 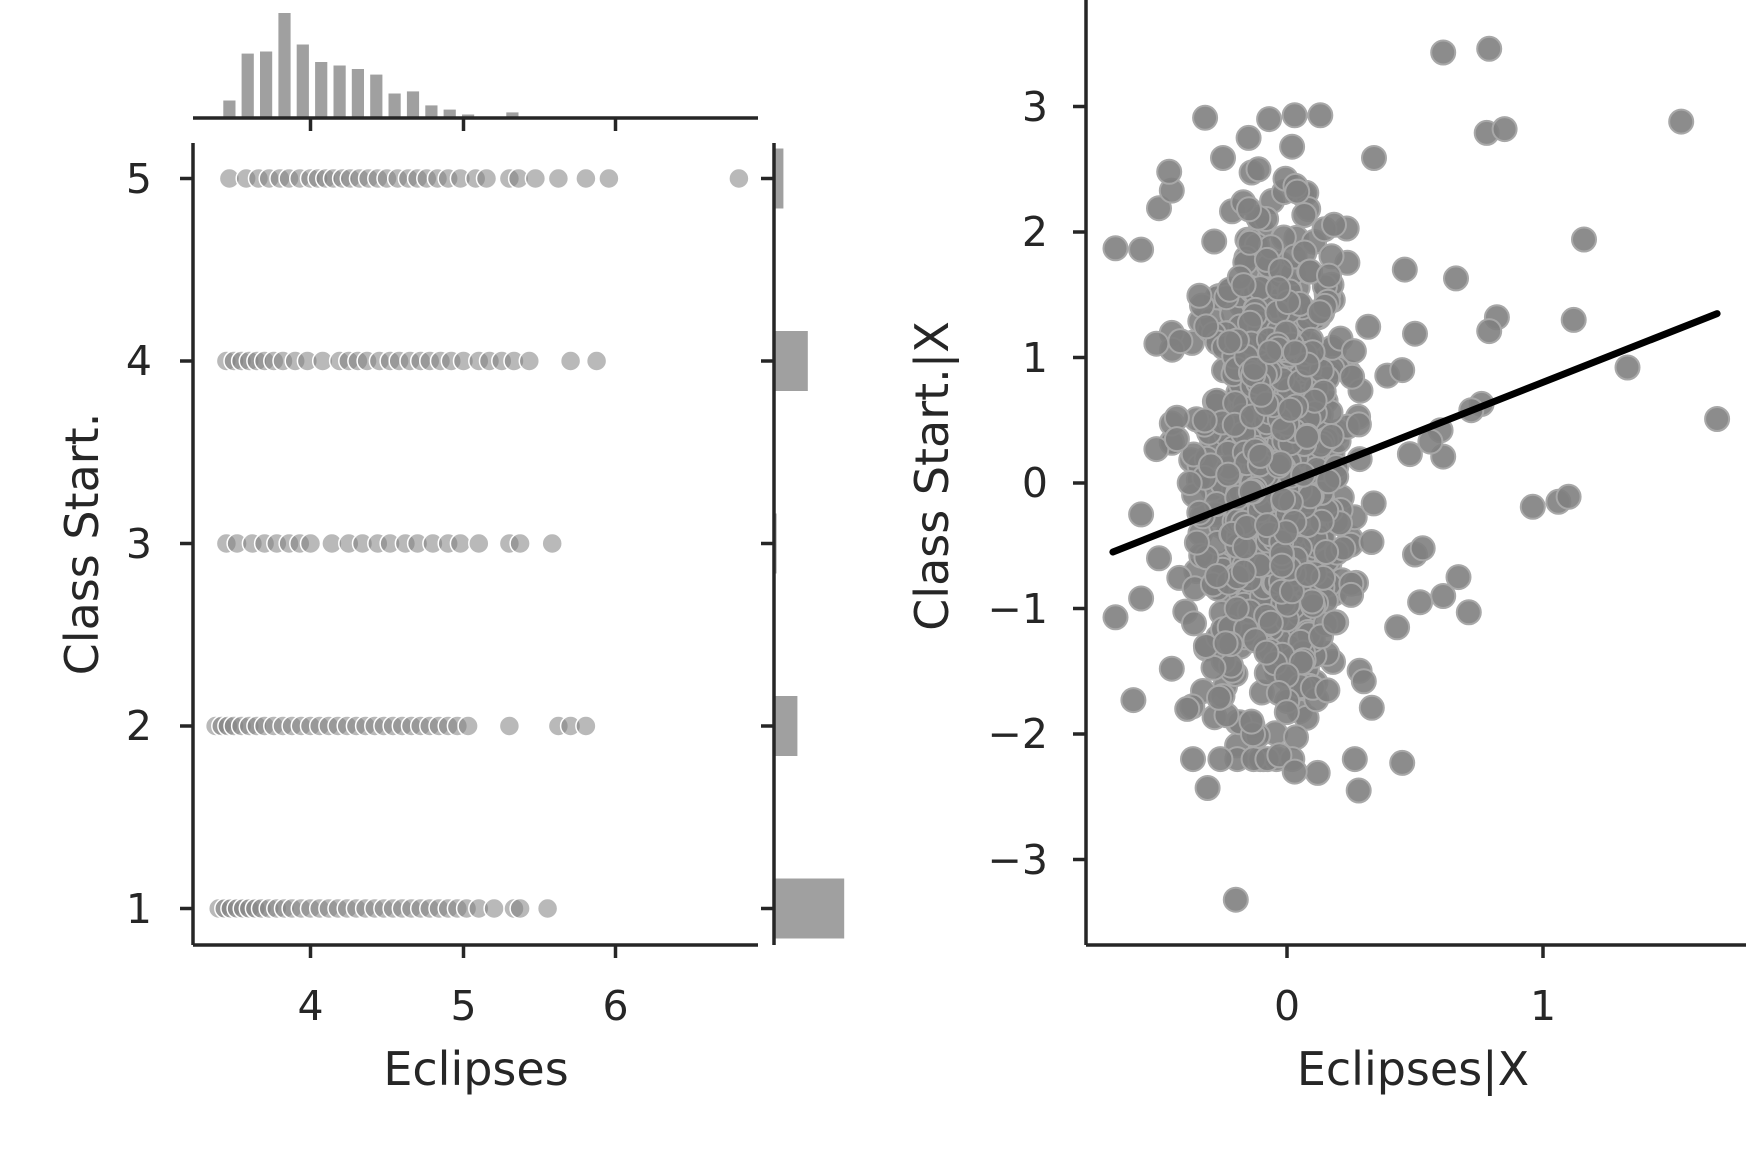 What do you see at coordinates (475, 1069) in the screenshot?
I see `joint-x-axis-label: Eclipses` at bounding box center [475, 1069].